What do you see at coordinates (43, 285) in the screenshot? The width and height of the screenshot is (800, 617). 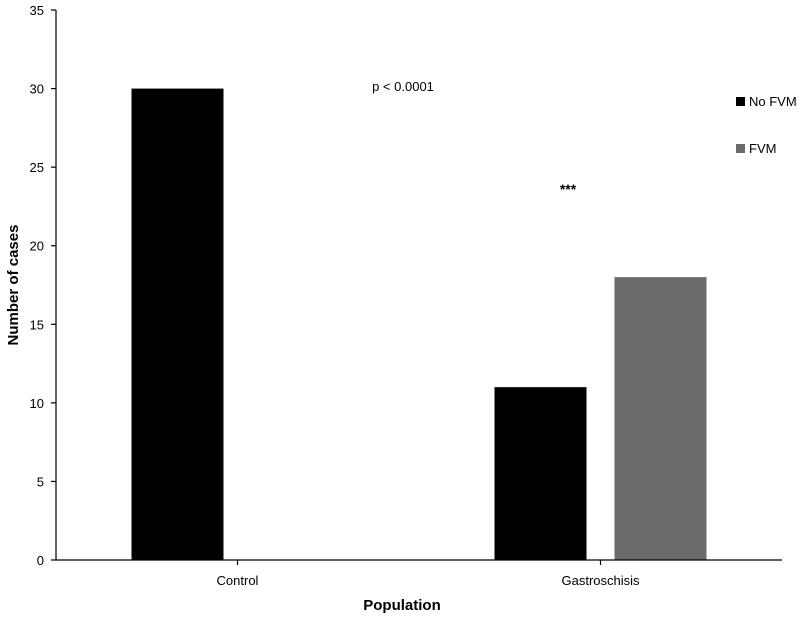 I see `y-ticks-group: 0 5 10 15 20 25 30 35` at bounding box center [43, 285].